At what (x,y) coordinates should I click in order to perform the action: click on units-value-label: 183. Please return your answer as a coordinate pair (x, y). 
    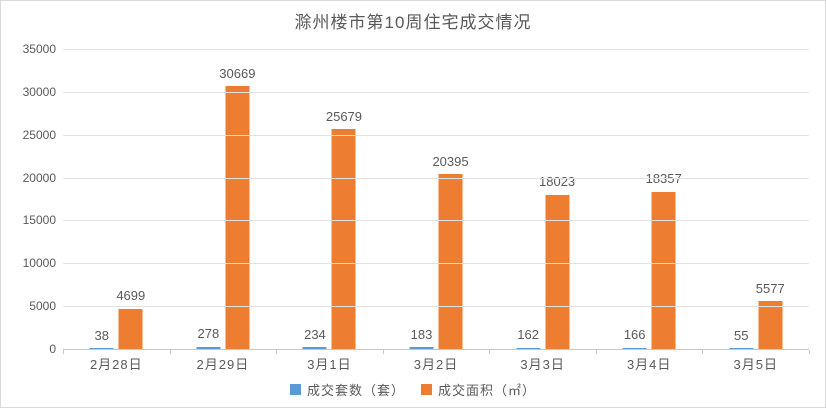
    Looking at the image, I should click on (421, 335).